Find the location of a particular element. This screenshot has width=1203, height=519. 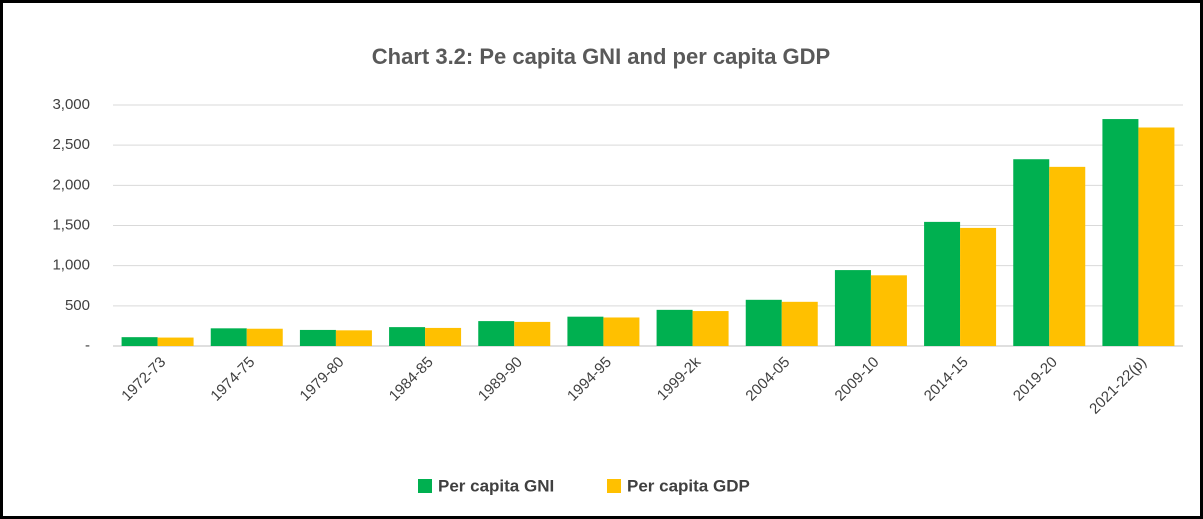

y-tick-label: - is located at coordinates (87, 345).